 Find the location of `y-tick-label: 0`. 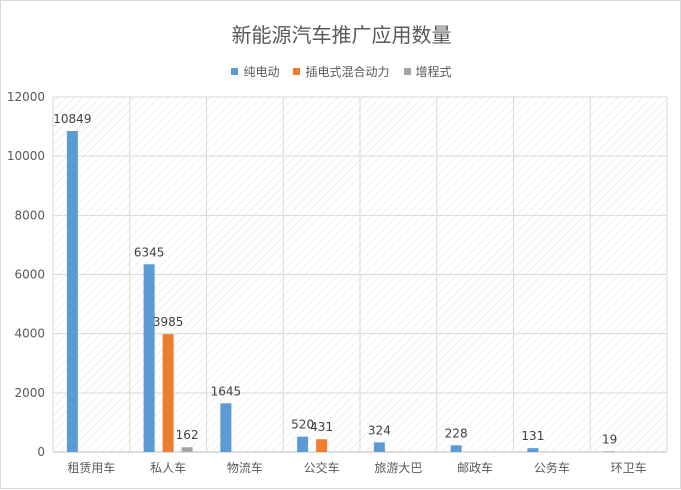

y-tick-label: 0 is located at coordinates (41, 452).